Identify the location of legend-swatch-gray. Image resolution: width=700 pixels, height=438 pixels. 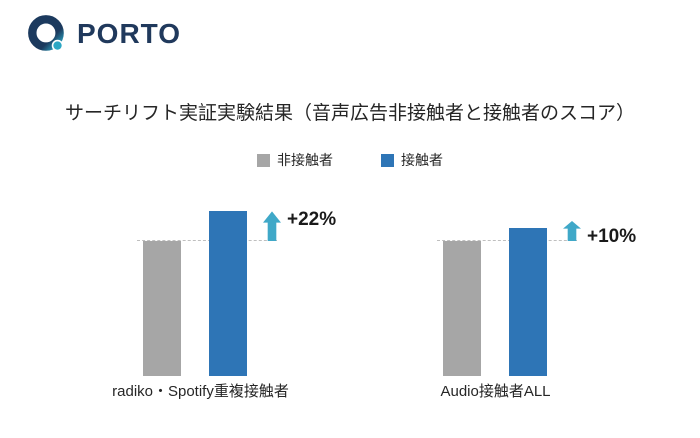
(263, 160).